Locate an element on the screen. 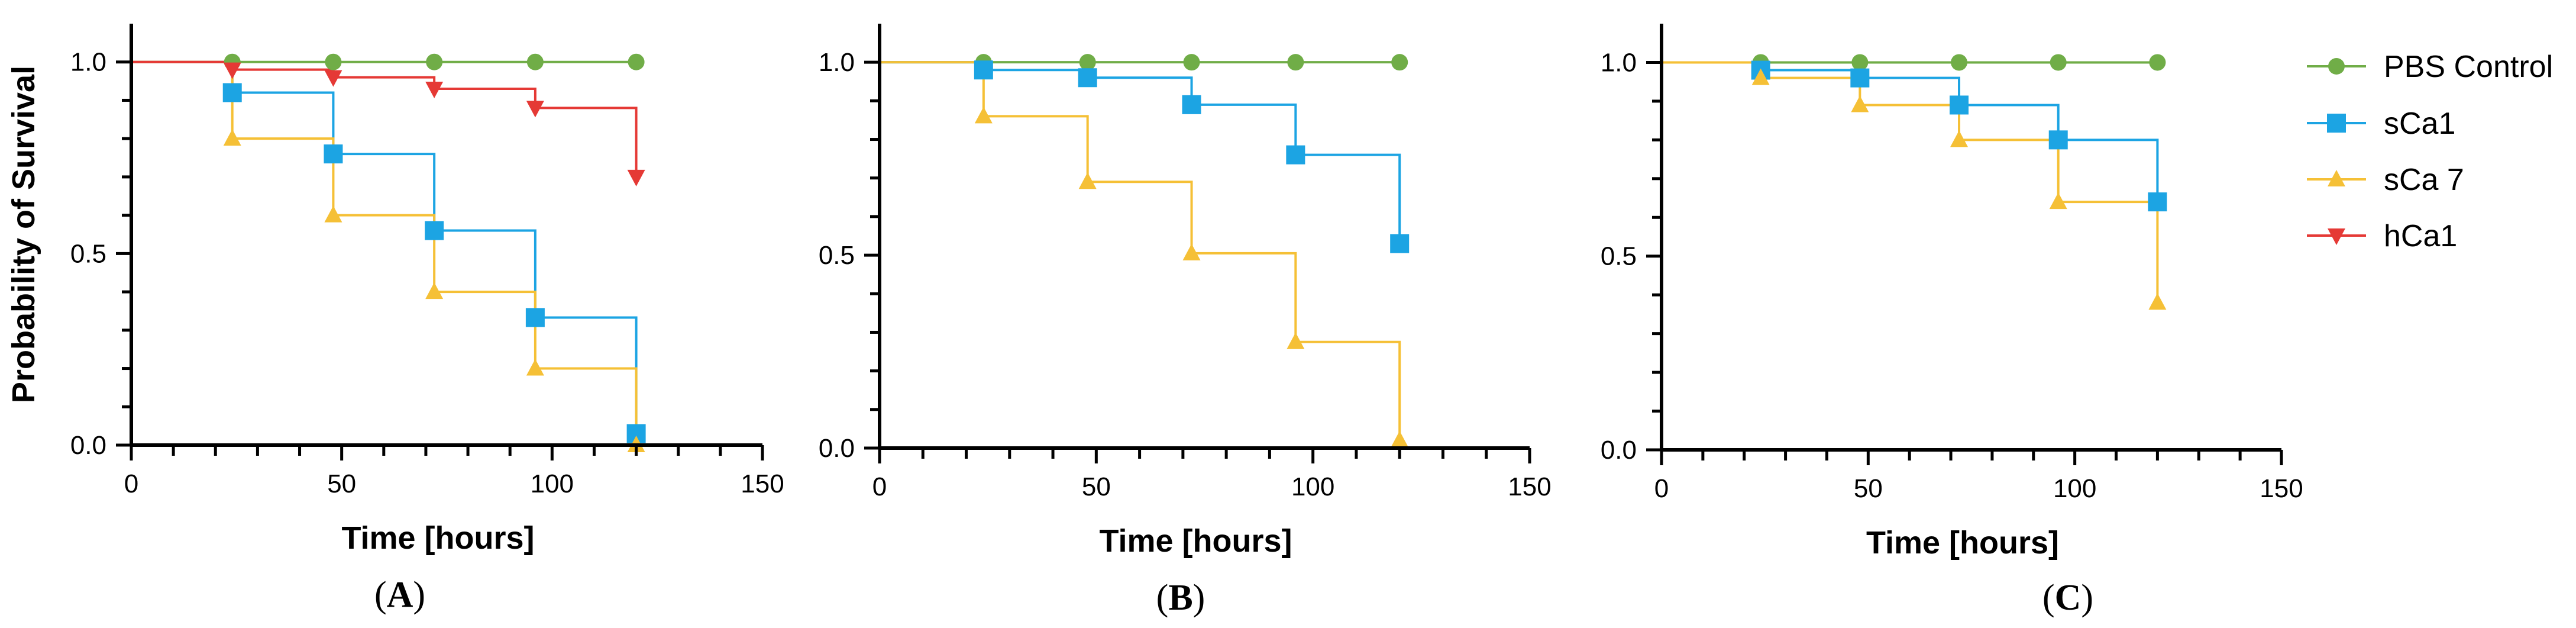 The width and height of the screenshot is (2576, 628). legend-label: sCa 7 is located at coordinates (2424, 180).